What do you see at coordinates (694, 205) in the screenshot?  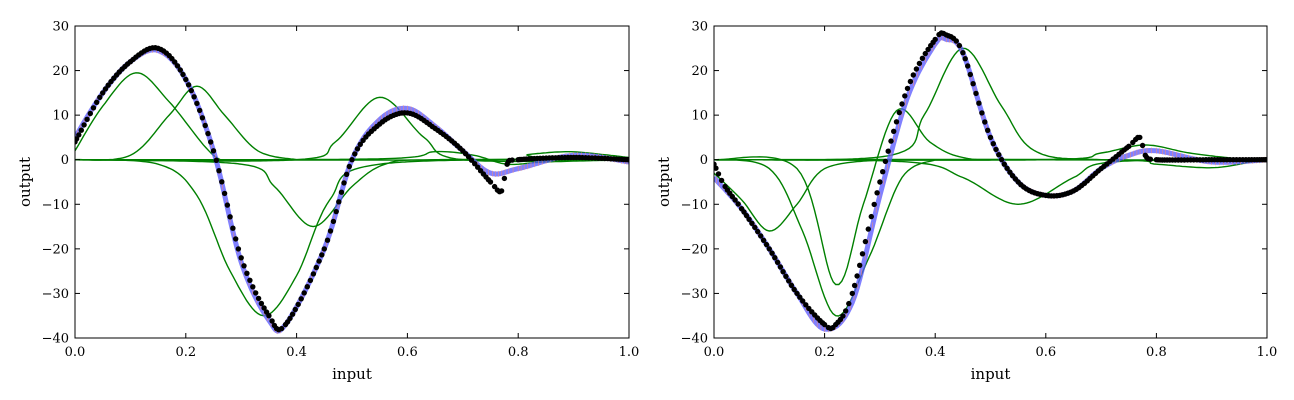 I see `y-tick-label: −10` at bounding box center [694, 205].